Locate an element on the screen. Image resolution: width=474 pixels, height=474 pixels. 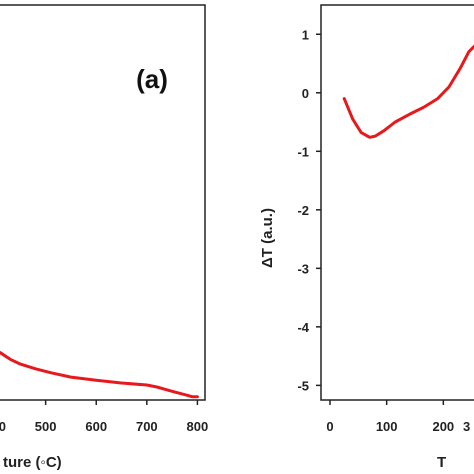
panel-b-series-line is located at coordinates (408, 91).